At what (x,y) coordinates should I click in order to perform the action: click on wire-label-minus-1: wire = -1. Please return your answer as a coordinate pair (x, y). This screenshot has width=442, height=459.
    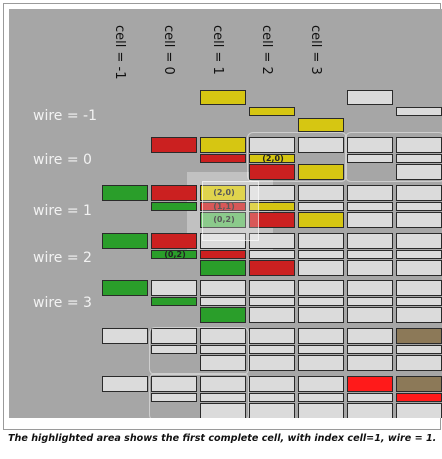
    Looking at the image, I should click on (65, 116).